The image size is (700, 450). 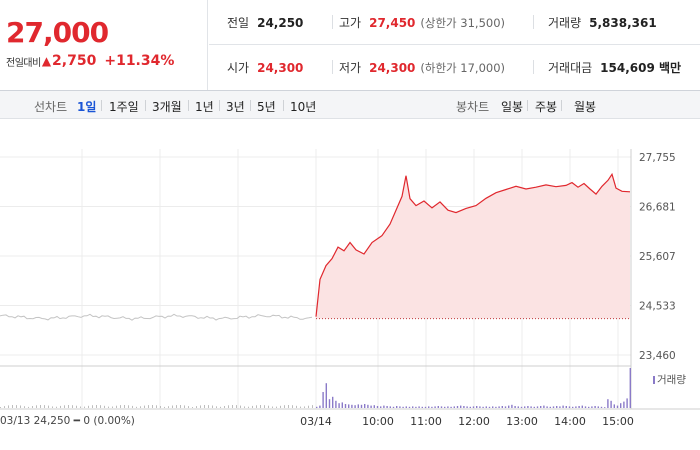 What do you see at coordinates (657, 257) in the screenshot?
I see `y-tick-label: 25,607` at bounding box center [657, 257].